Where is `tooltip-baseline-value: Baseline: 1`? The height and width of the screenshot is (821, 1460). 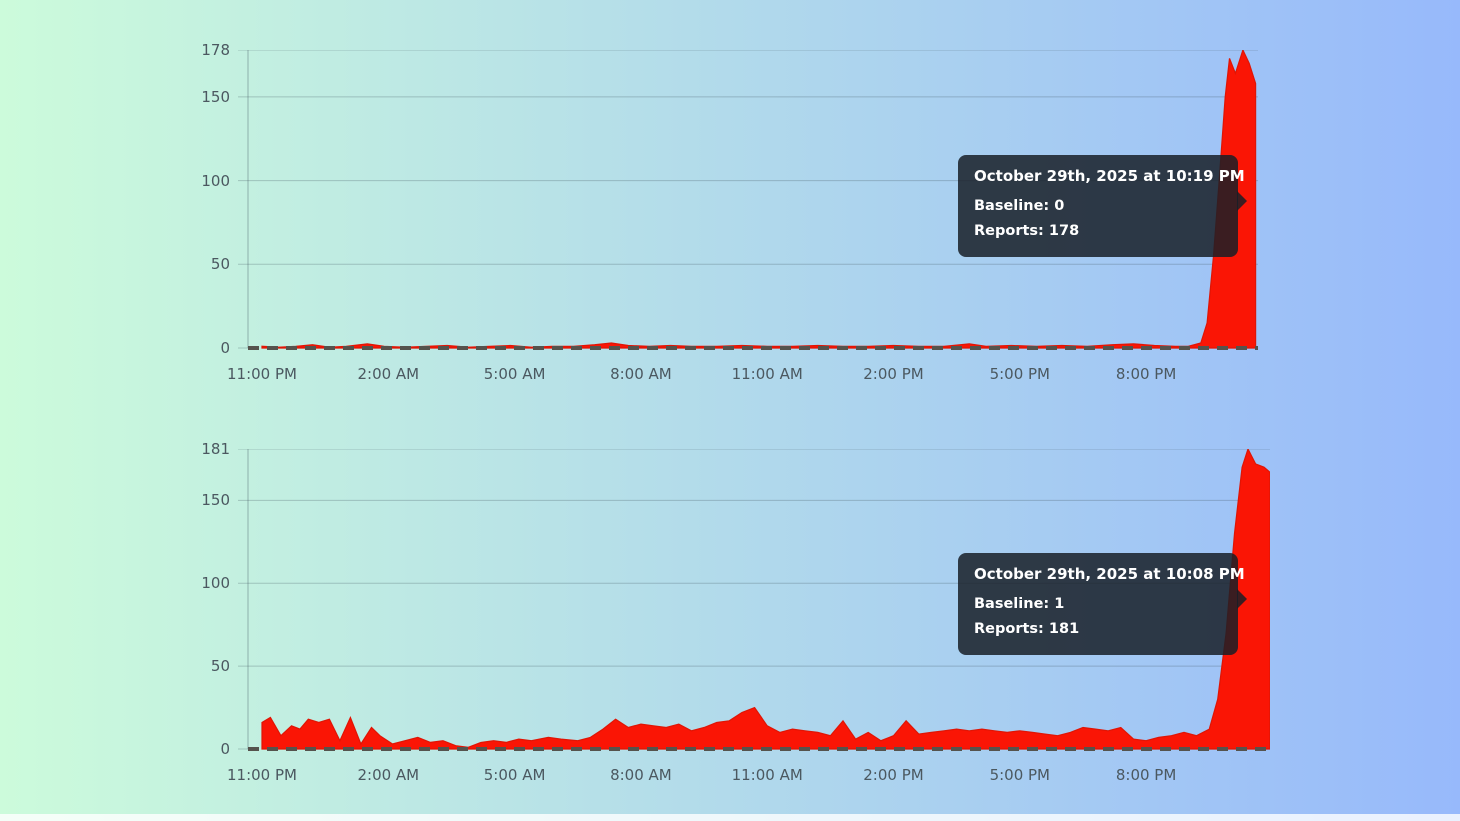 tooltip-baseline-value: Baseline: 1 is located at coordinates (1019, 604).